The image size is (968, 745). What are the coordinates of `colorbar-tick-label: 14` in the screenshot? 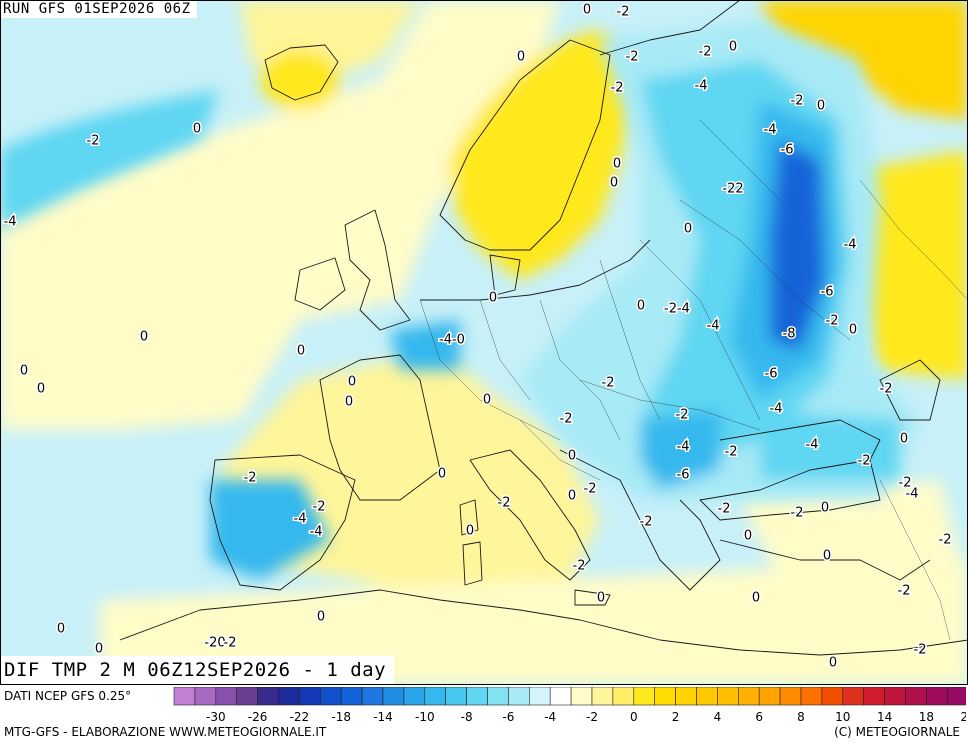 It's located at (884, 717).